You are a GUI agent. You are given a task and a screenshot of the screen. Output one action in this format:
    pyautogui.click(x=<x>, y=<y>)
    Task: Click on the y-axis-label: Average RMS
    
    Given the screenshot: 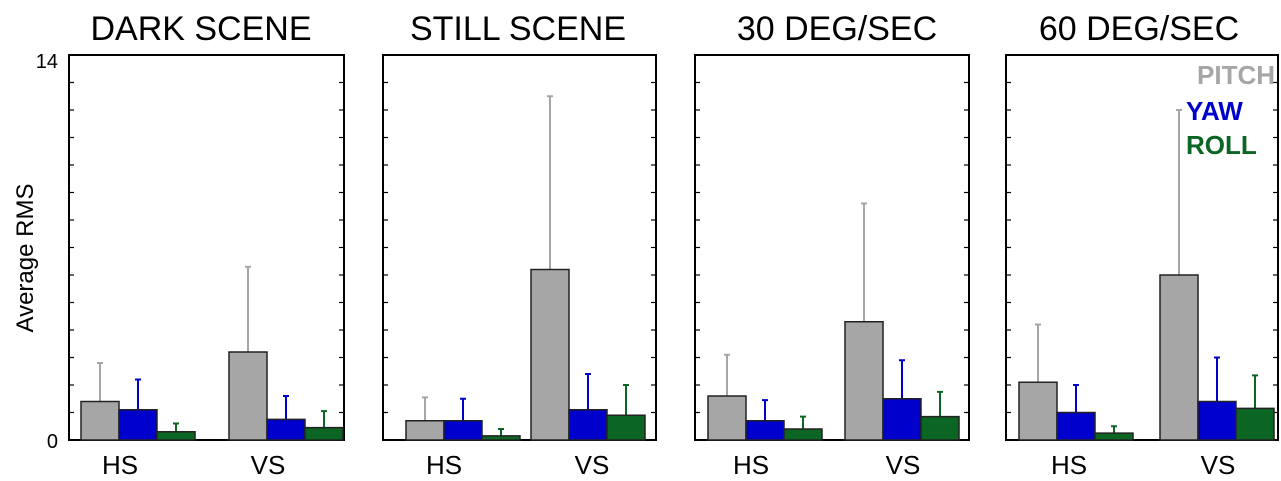 What is the action you would take?
    pyautogui.click(x=25, y=258)
    